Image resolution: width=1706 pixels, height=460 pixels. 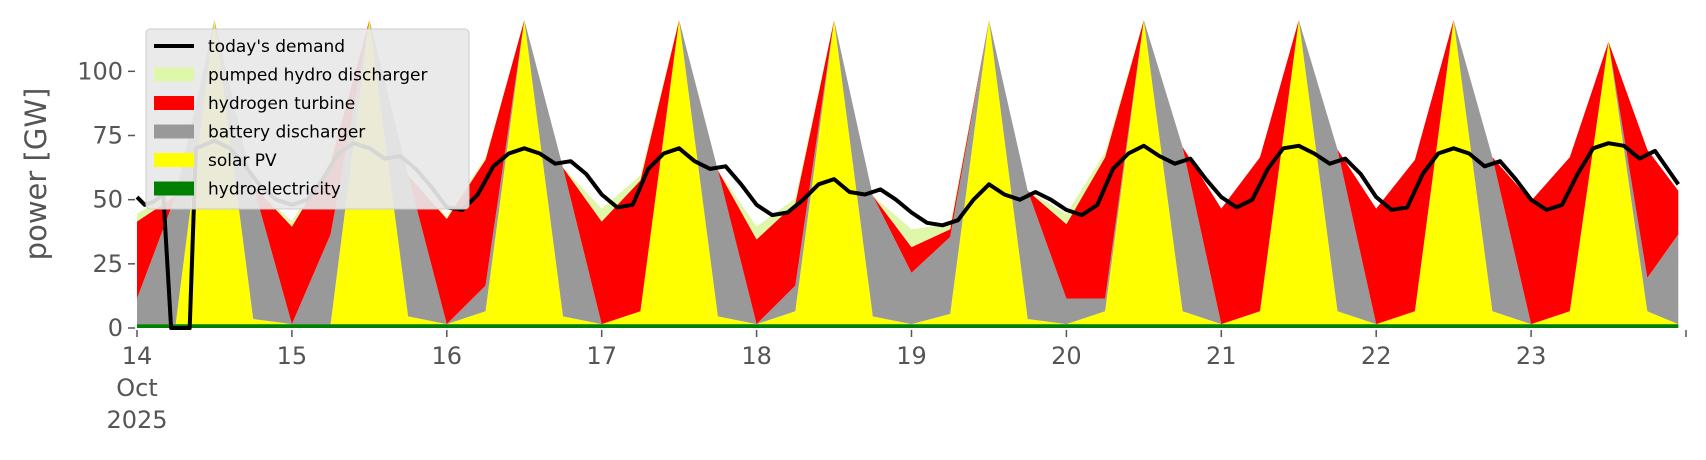 What do you see at coordinates (137, 388) in the screenshot?
I see `x-tick-label-0-1: Oct` at bounding box center [137, 388].